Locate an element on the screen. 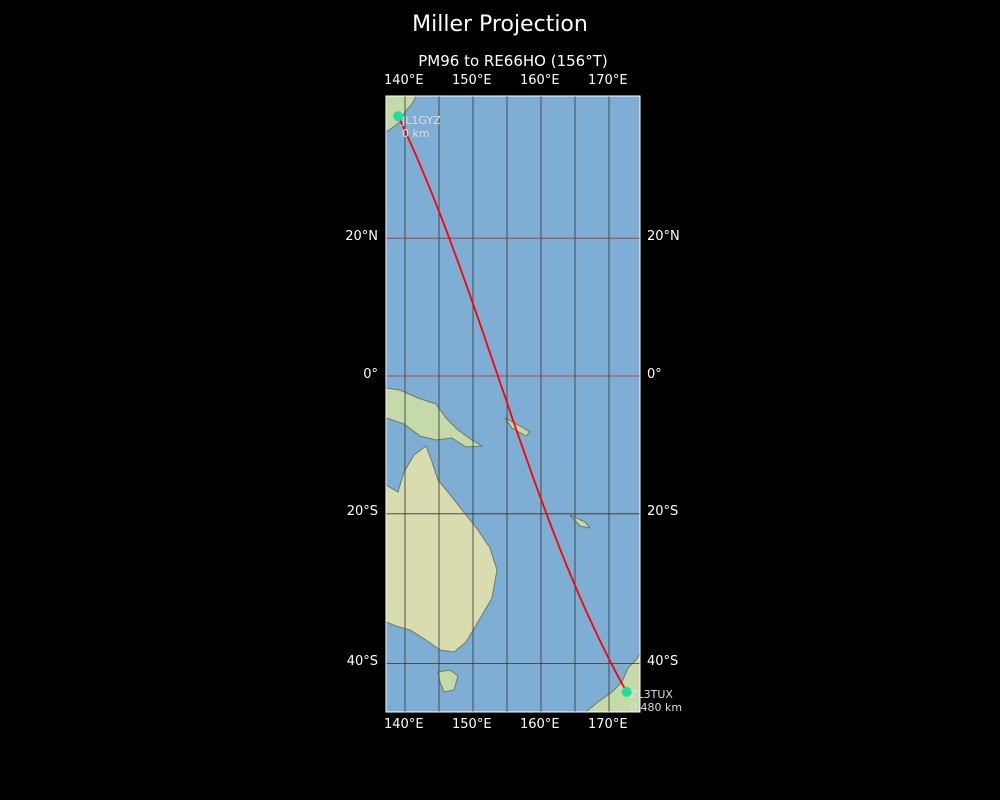  left-lat-label: 20°N is located at coordinates (361, 236).